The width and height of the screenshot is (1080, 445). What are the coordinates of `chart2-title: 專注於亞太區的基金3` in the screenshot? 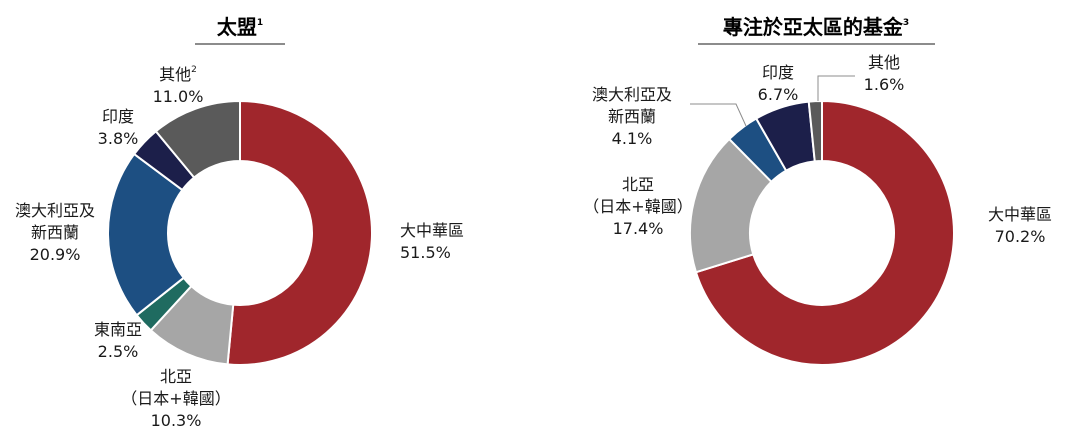 It's located at (816, 30).